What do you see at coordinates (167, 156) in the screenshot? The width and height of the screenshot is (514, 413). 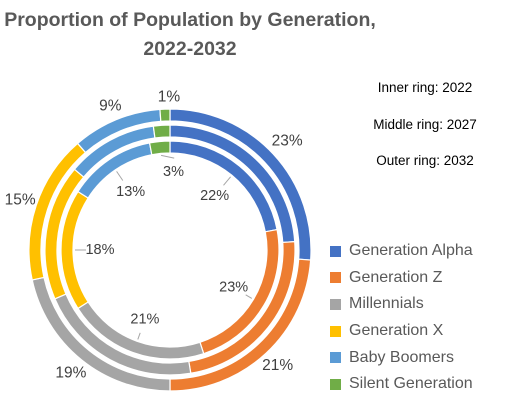 I see `leader-line-inner-silent-generation` at bounding box center [167, 156].